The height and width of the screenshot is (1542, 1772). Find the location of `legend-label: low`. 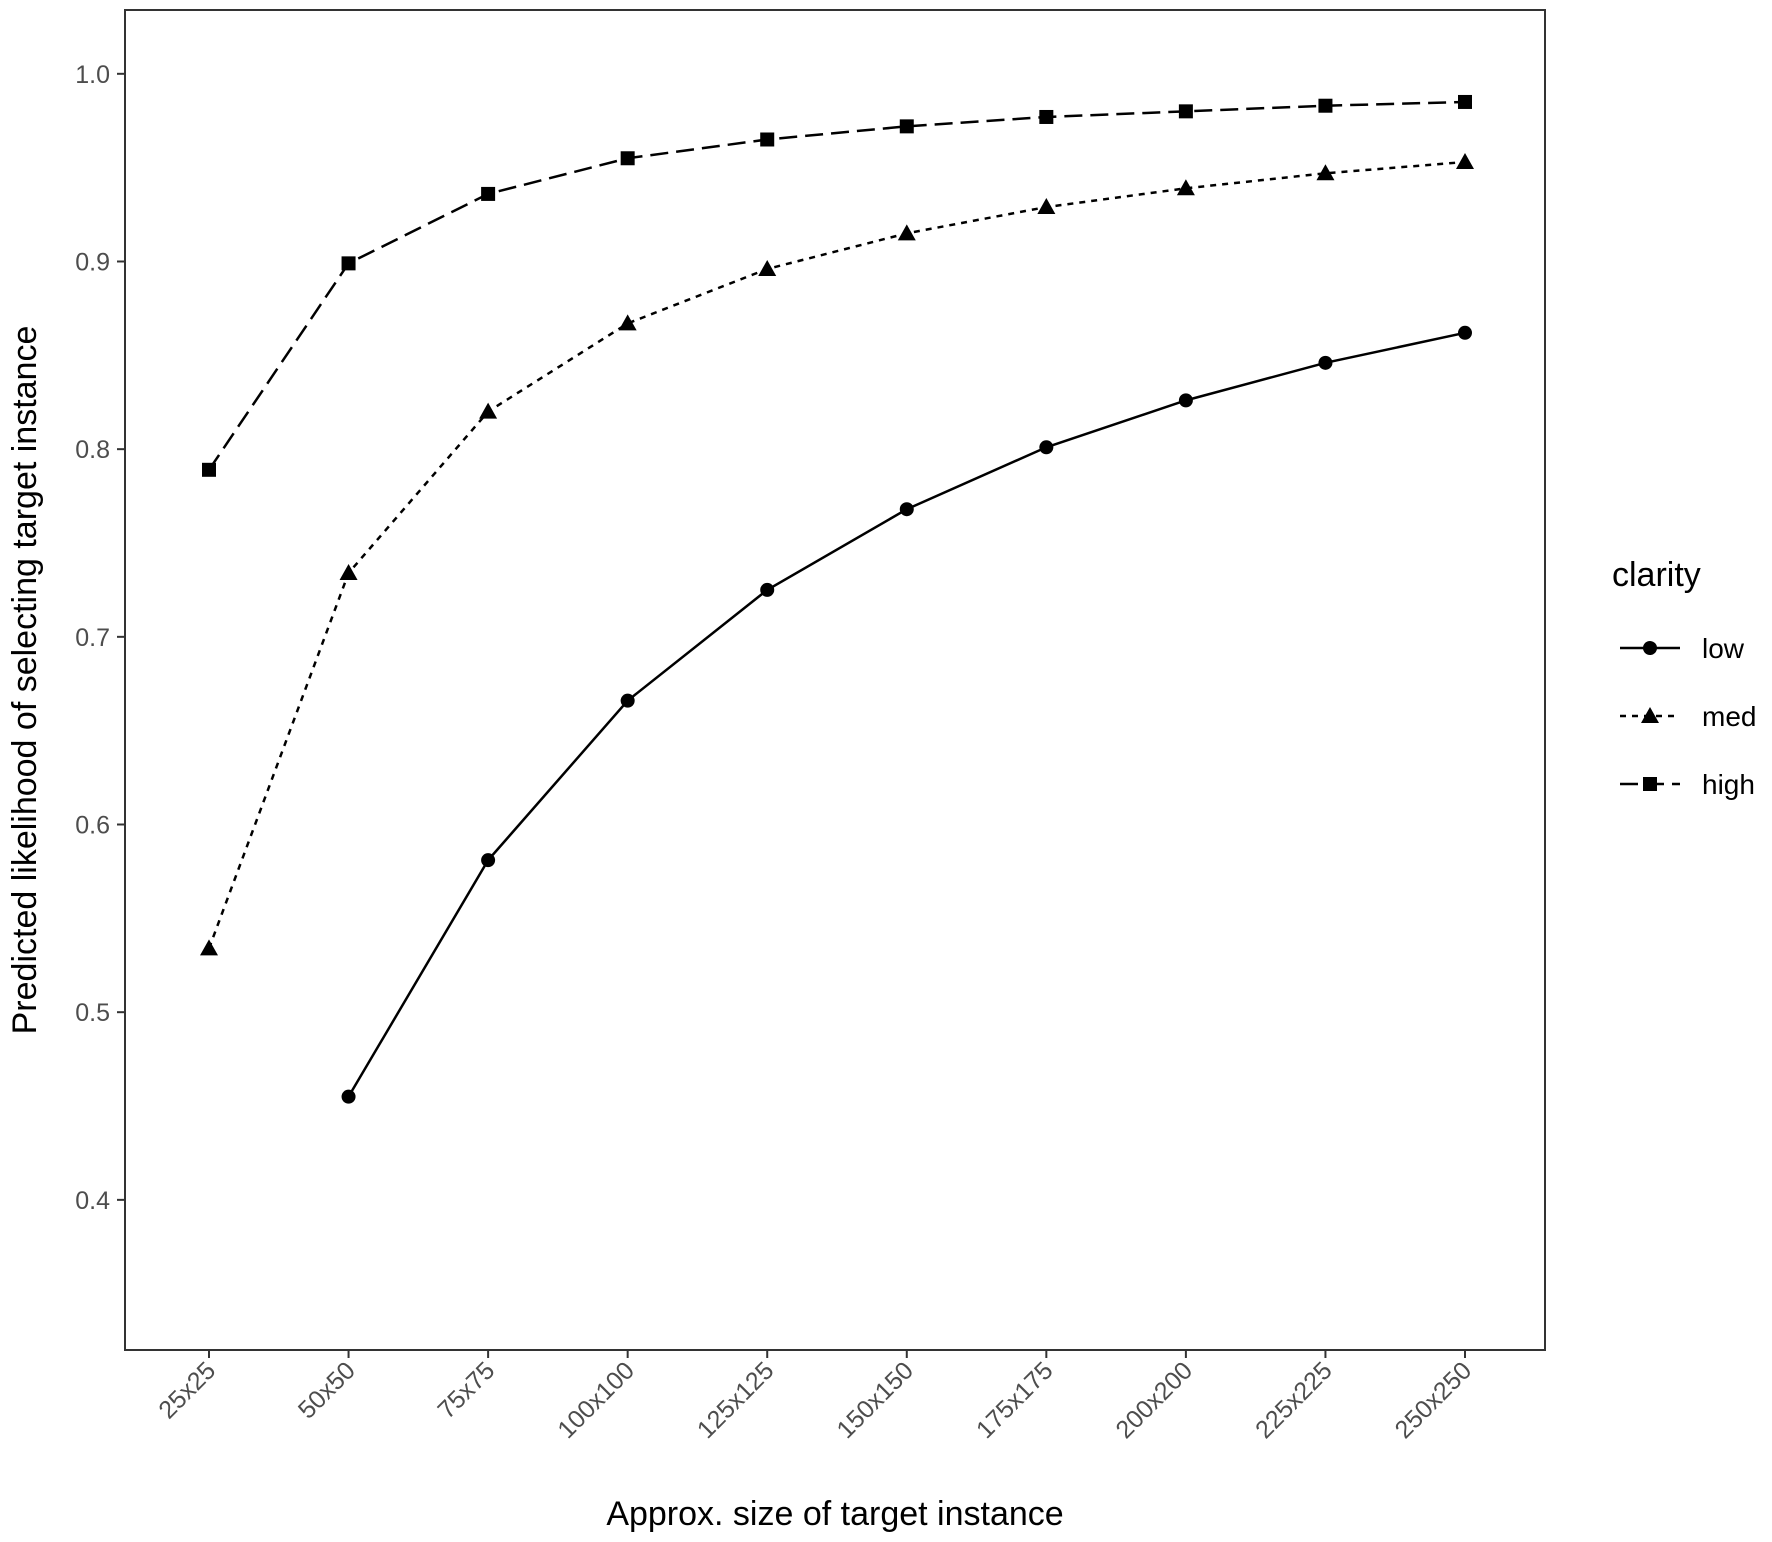

legend-label: low is located at coordinates (1723, 648).